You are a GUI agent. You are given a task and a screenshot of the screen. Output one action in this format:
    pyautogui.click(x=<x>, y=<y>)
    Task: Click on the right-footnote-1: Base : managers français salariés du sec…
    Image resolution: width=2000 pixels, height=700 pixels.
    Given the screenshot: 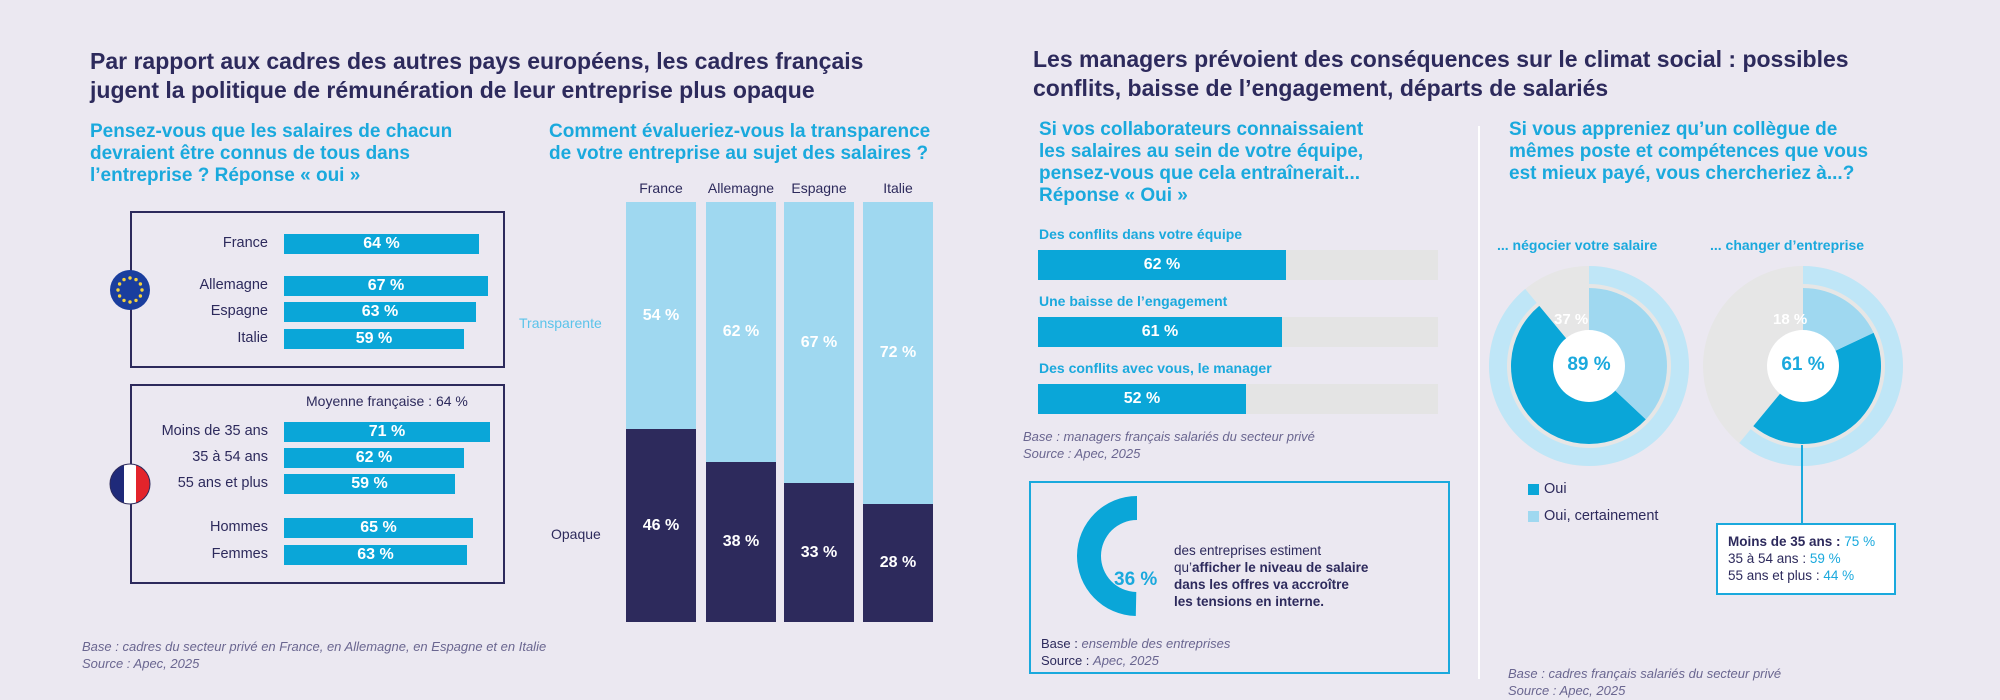 What is the action you would take?
    pyautogui.click(x=1169, y=445)
    